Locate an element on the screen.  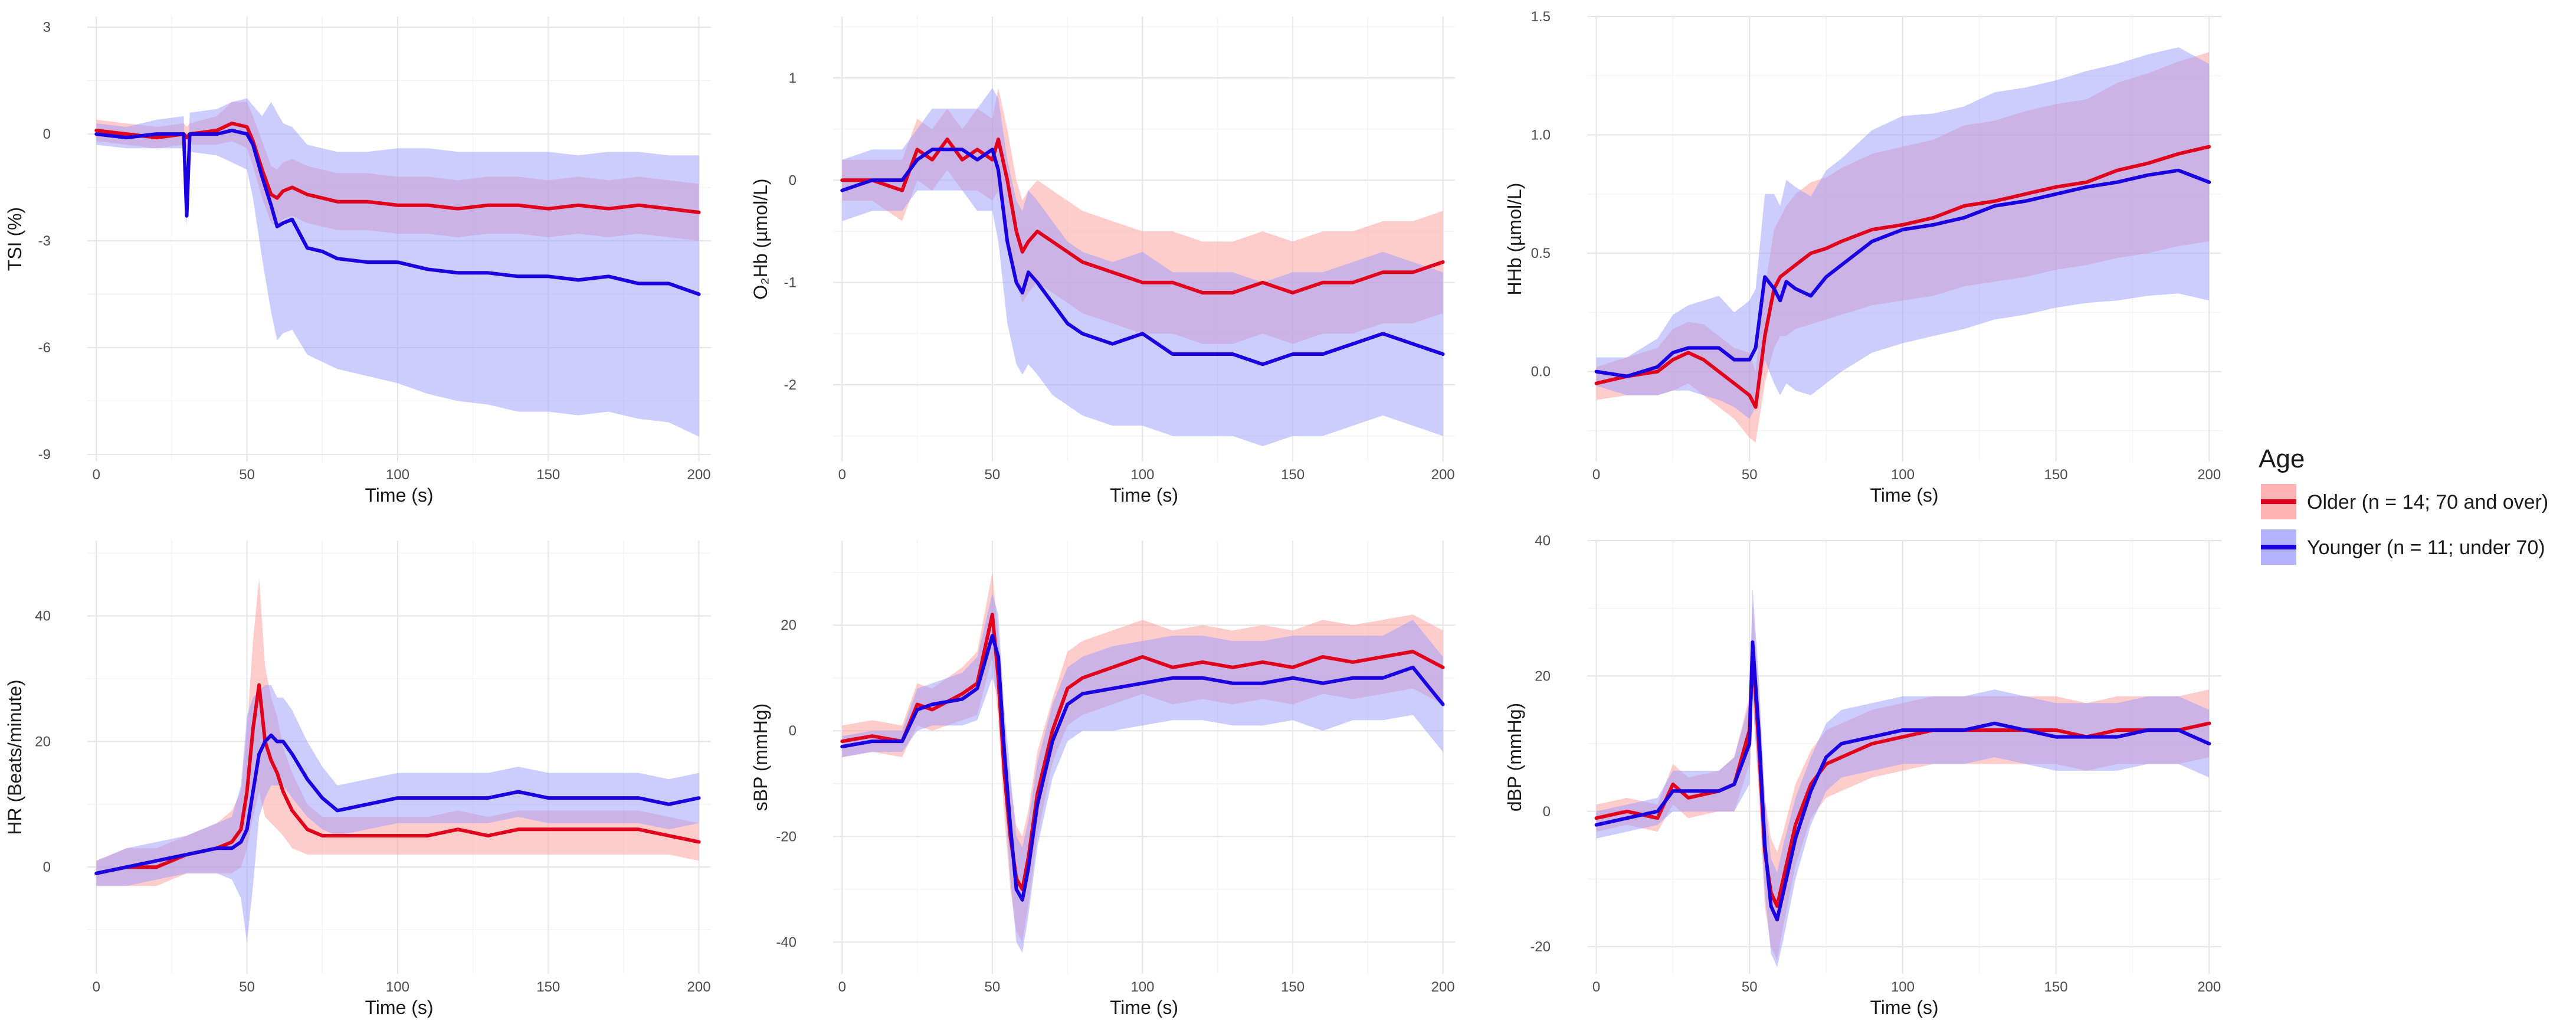
lines-sbp is located at coordinates (1142, 757).